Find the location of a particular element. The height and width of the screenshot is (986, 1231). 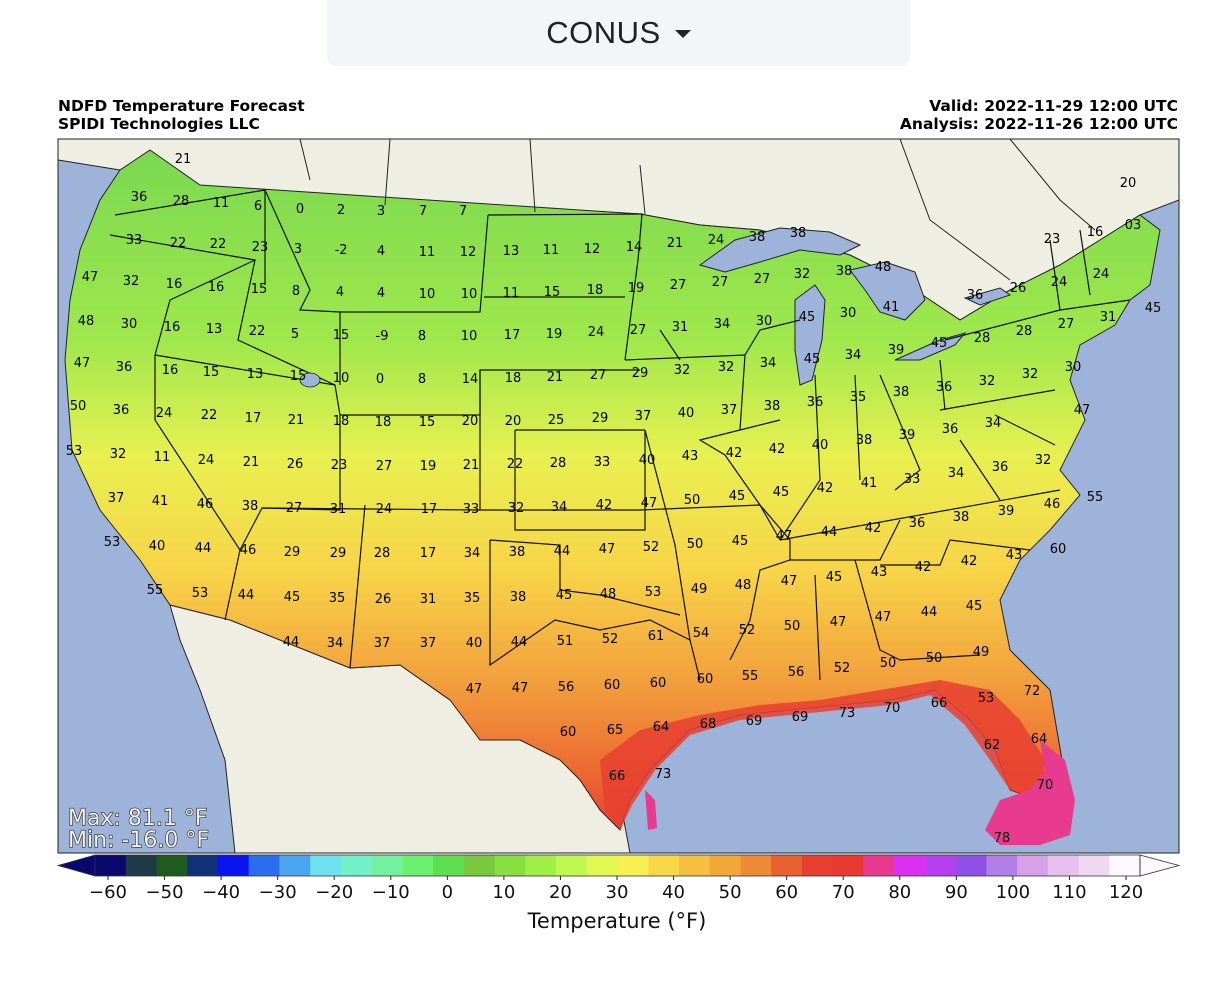

temperature-value-label: 68 is located at coordinates (708, 724).